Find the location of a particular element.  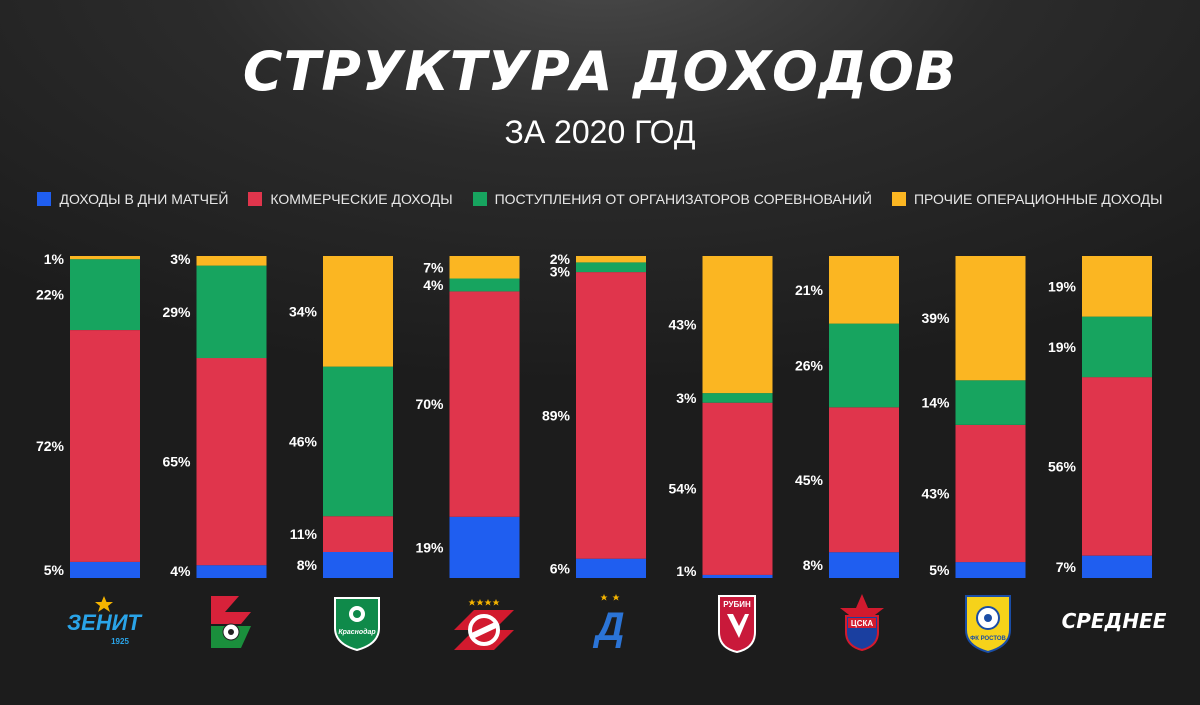

dinamo-logo-icon: Д is located at coordinates (609, 621).